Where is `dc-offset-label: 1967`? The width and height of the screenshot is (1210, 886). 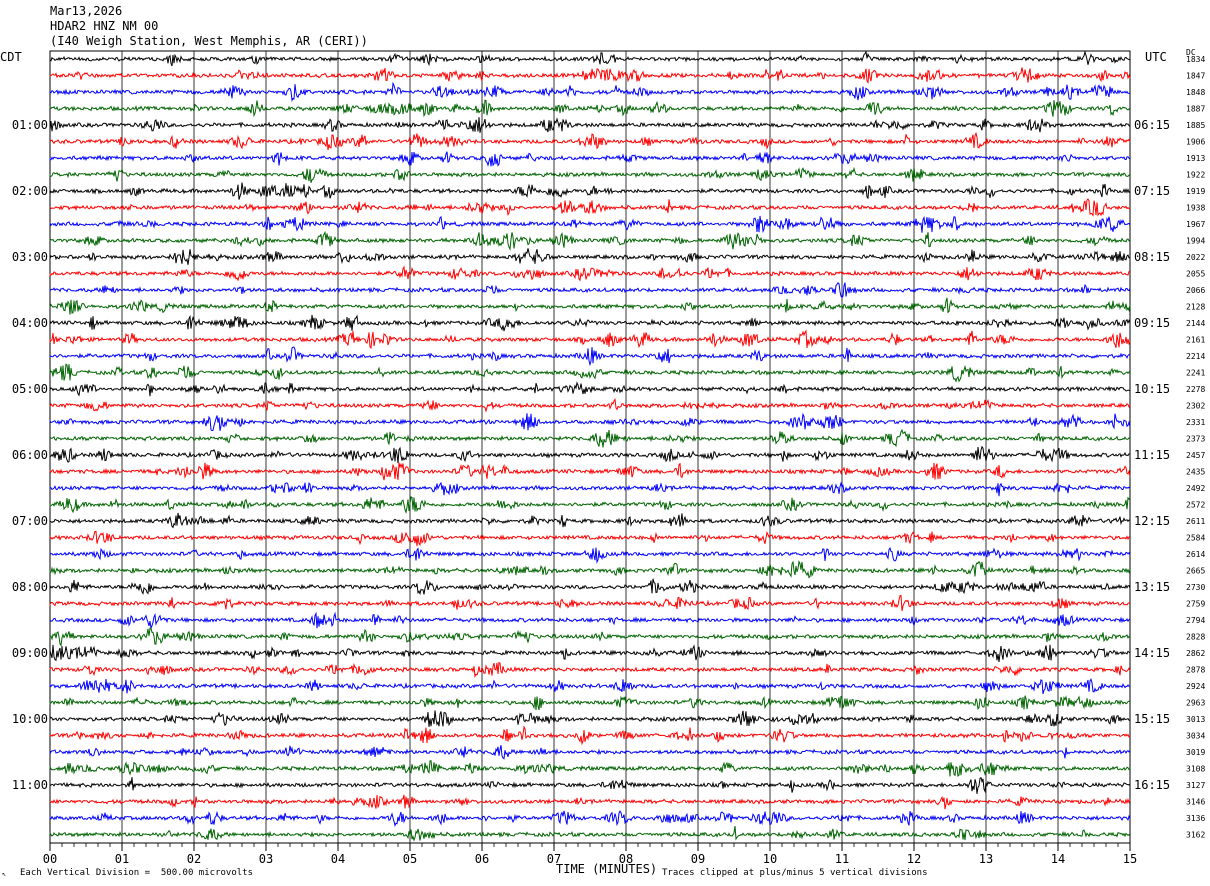 dc-offset-label: 1967 is located at coordinates (1195, 224).